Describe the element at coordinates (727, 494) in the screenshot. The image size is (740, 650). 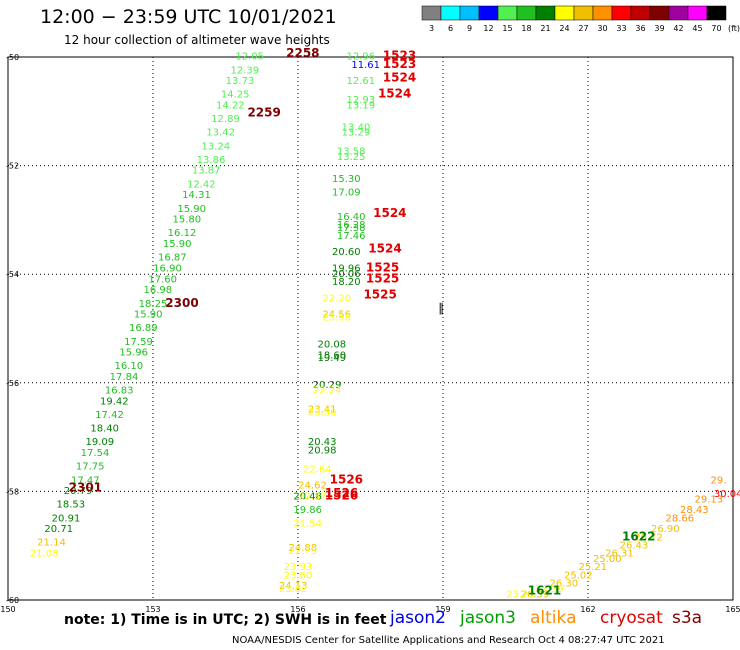
I see `data-point: 30.04` at that location.